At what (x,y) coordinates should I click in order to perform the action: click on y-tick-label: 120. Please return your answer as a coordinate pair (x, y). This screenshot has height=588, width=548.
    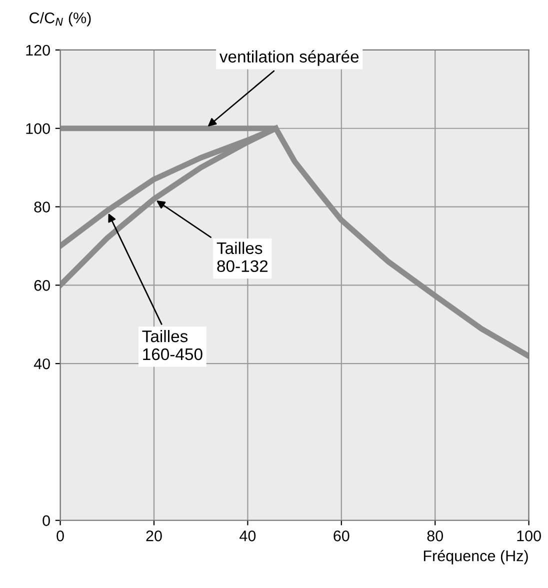
    Looking at the image, I should click on (38, 50).